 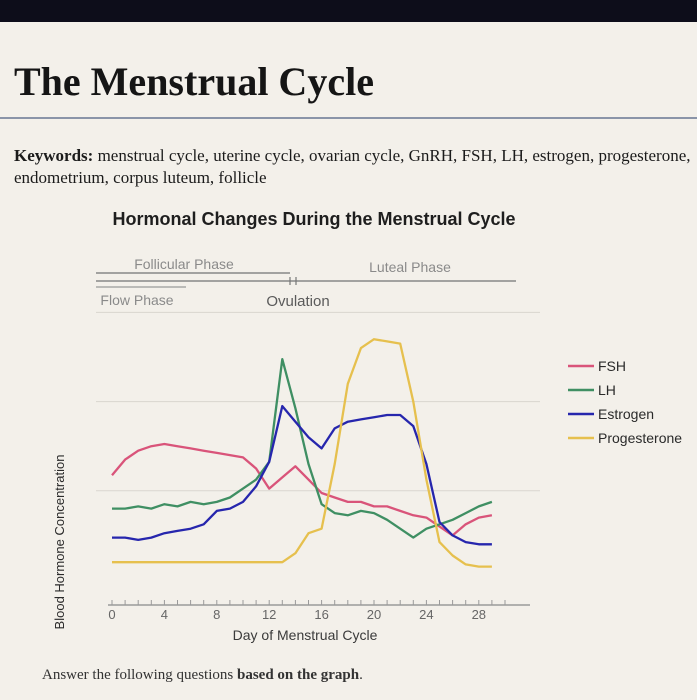 I want to click on x-axis-label: Day of Menstrual Cycle, so click(x=305, y=635).